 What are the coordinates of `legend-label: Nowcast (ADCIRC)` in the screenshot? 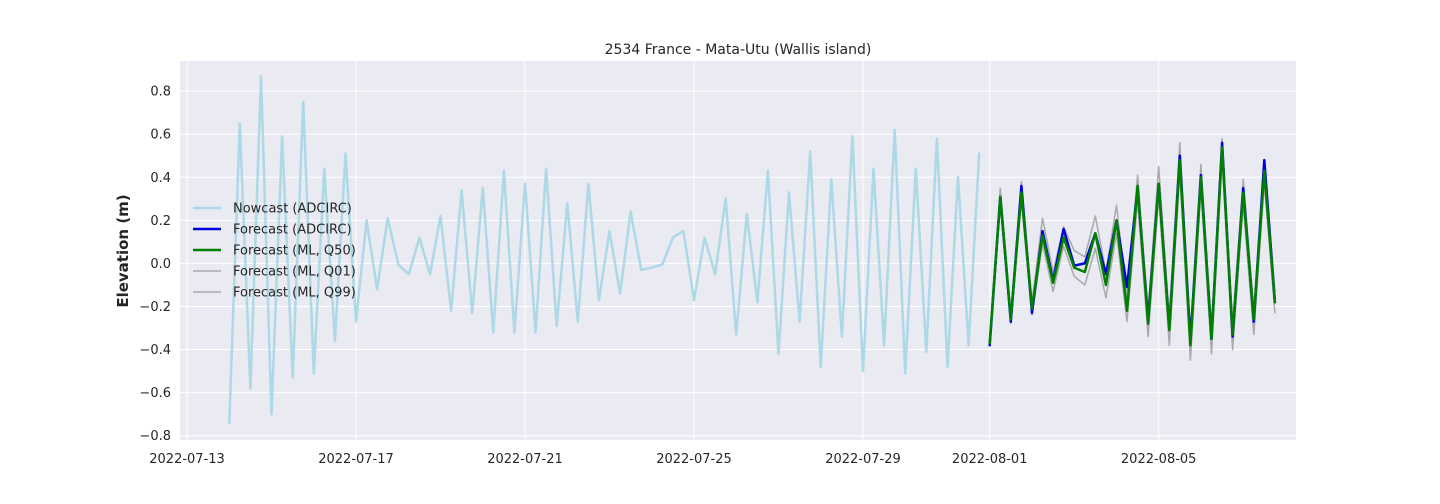 It's located at (292, 209).